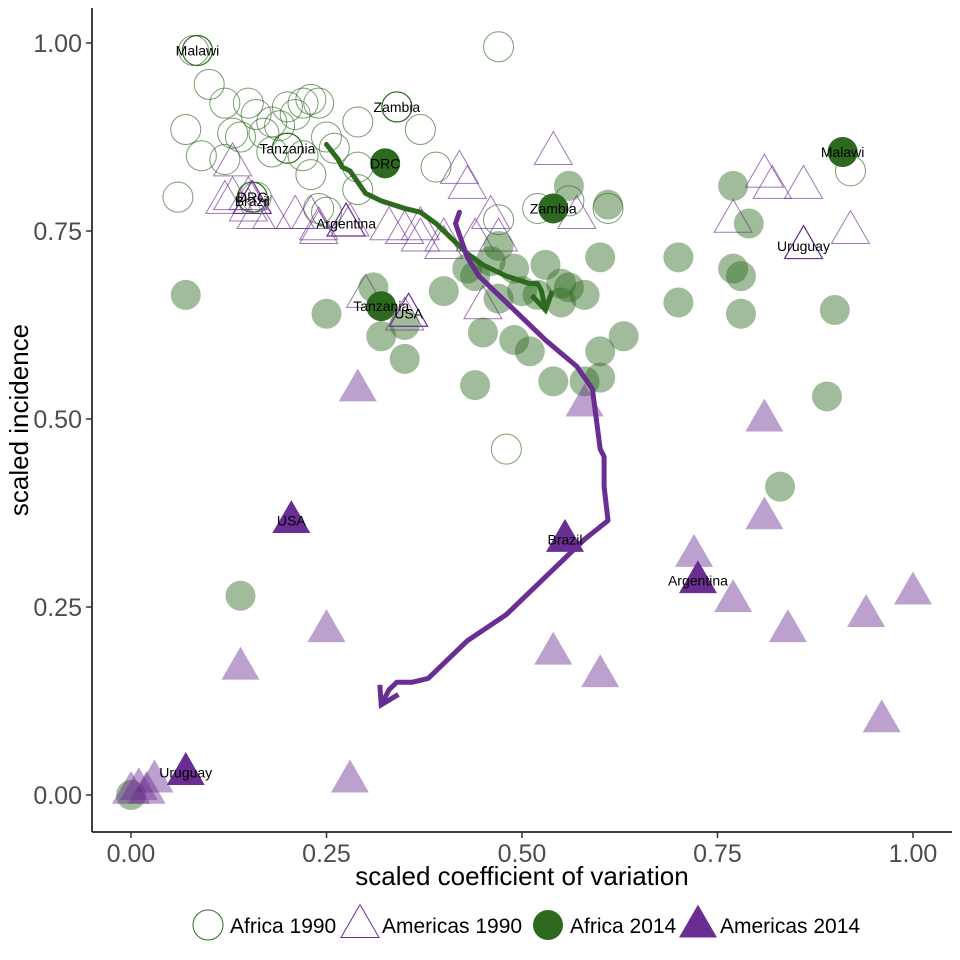 The height and width of the screenshot is (960, 960). I want to click on point-label-uruguay: Uruguay, so click(185, 772).